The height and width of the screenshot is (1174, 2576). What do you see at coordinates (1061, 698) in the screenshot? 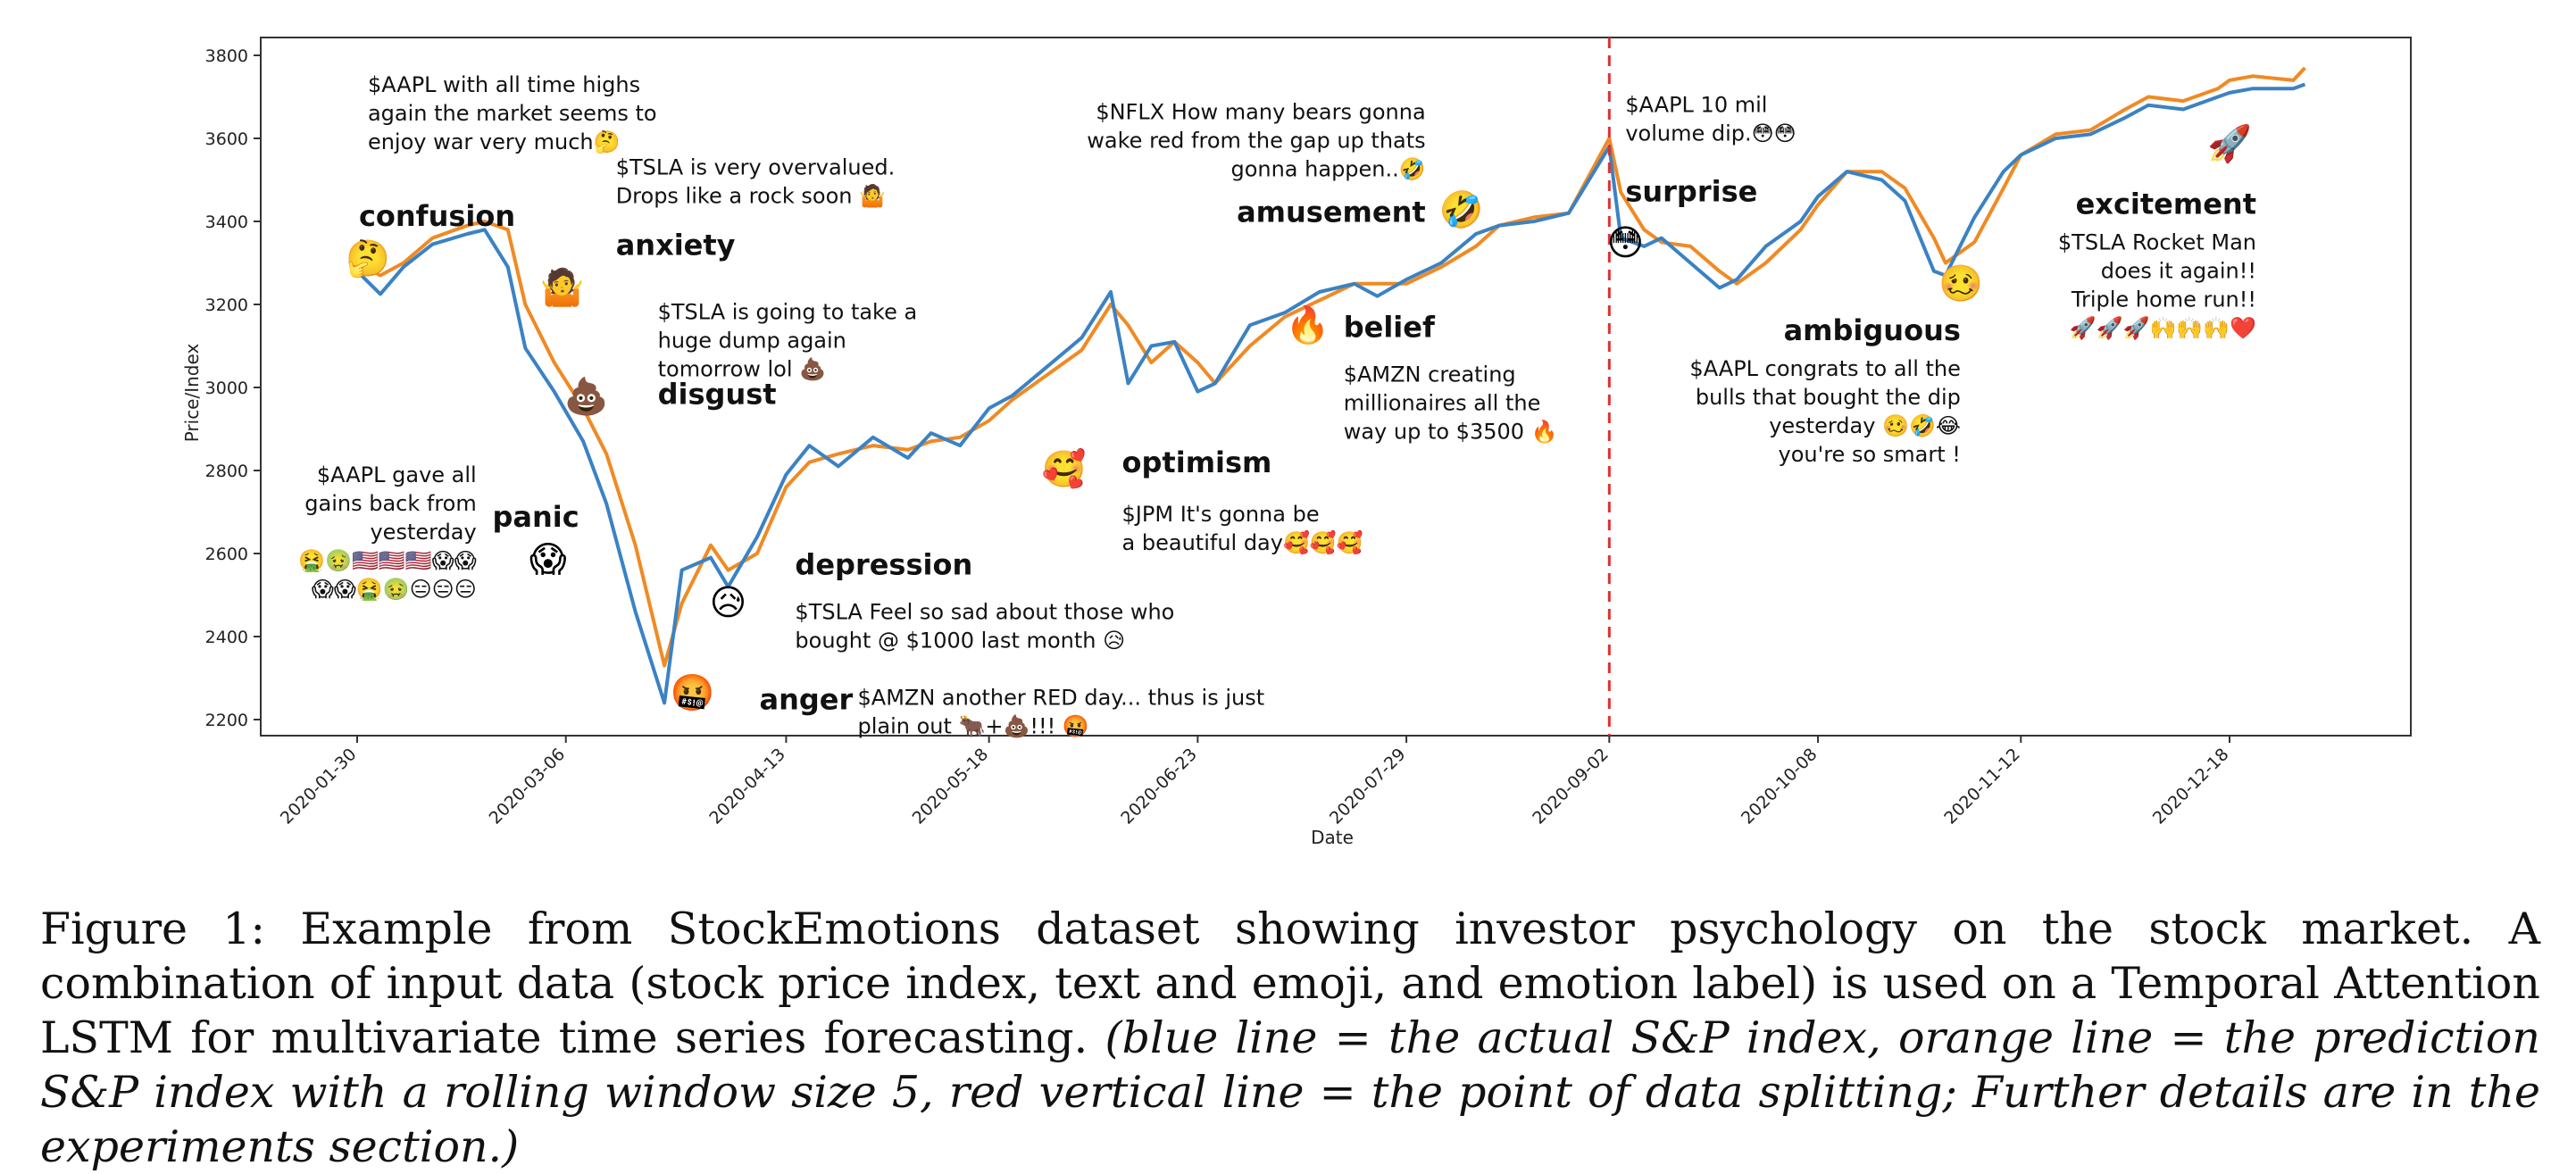
I see `anger-tweet-line: $AMZN another RED day... thus is just` at bounding box center [1061, 698].